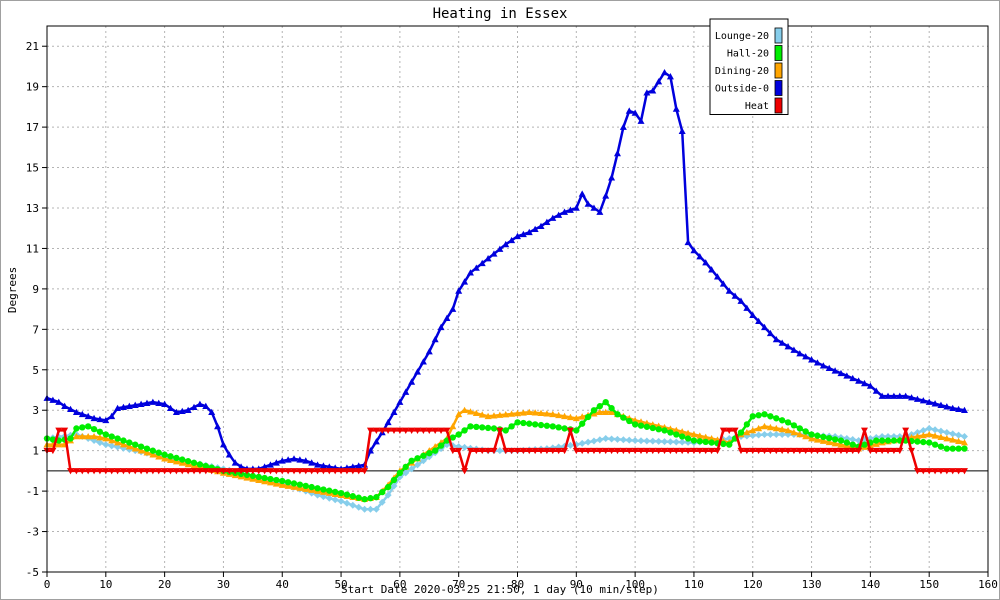 The width and height of the screenshot is (1000, 600). Describe the element at coordinates (749, 35) in the screenshot. I see `legend-item: Lounge-20` at that location.